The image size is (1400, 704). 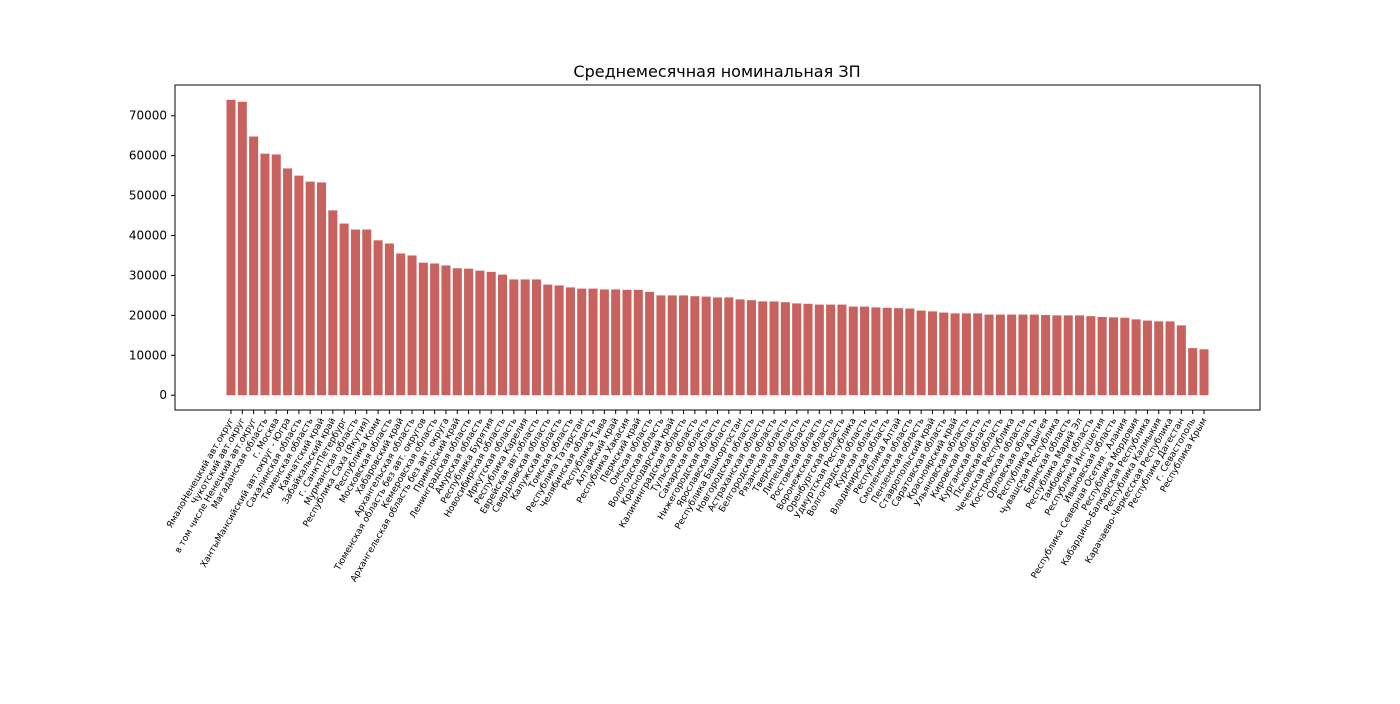 What do you see at coordinates (716, 71) in the screenshot?
I see `chart-title: Среднемесячная номинальная ЗП` at bounding box center [716, 71].